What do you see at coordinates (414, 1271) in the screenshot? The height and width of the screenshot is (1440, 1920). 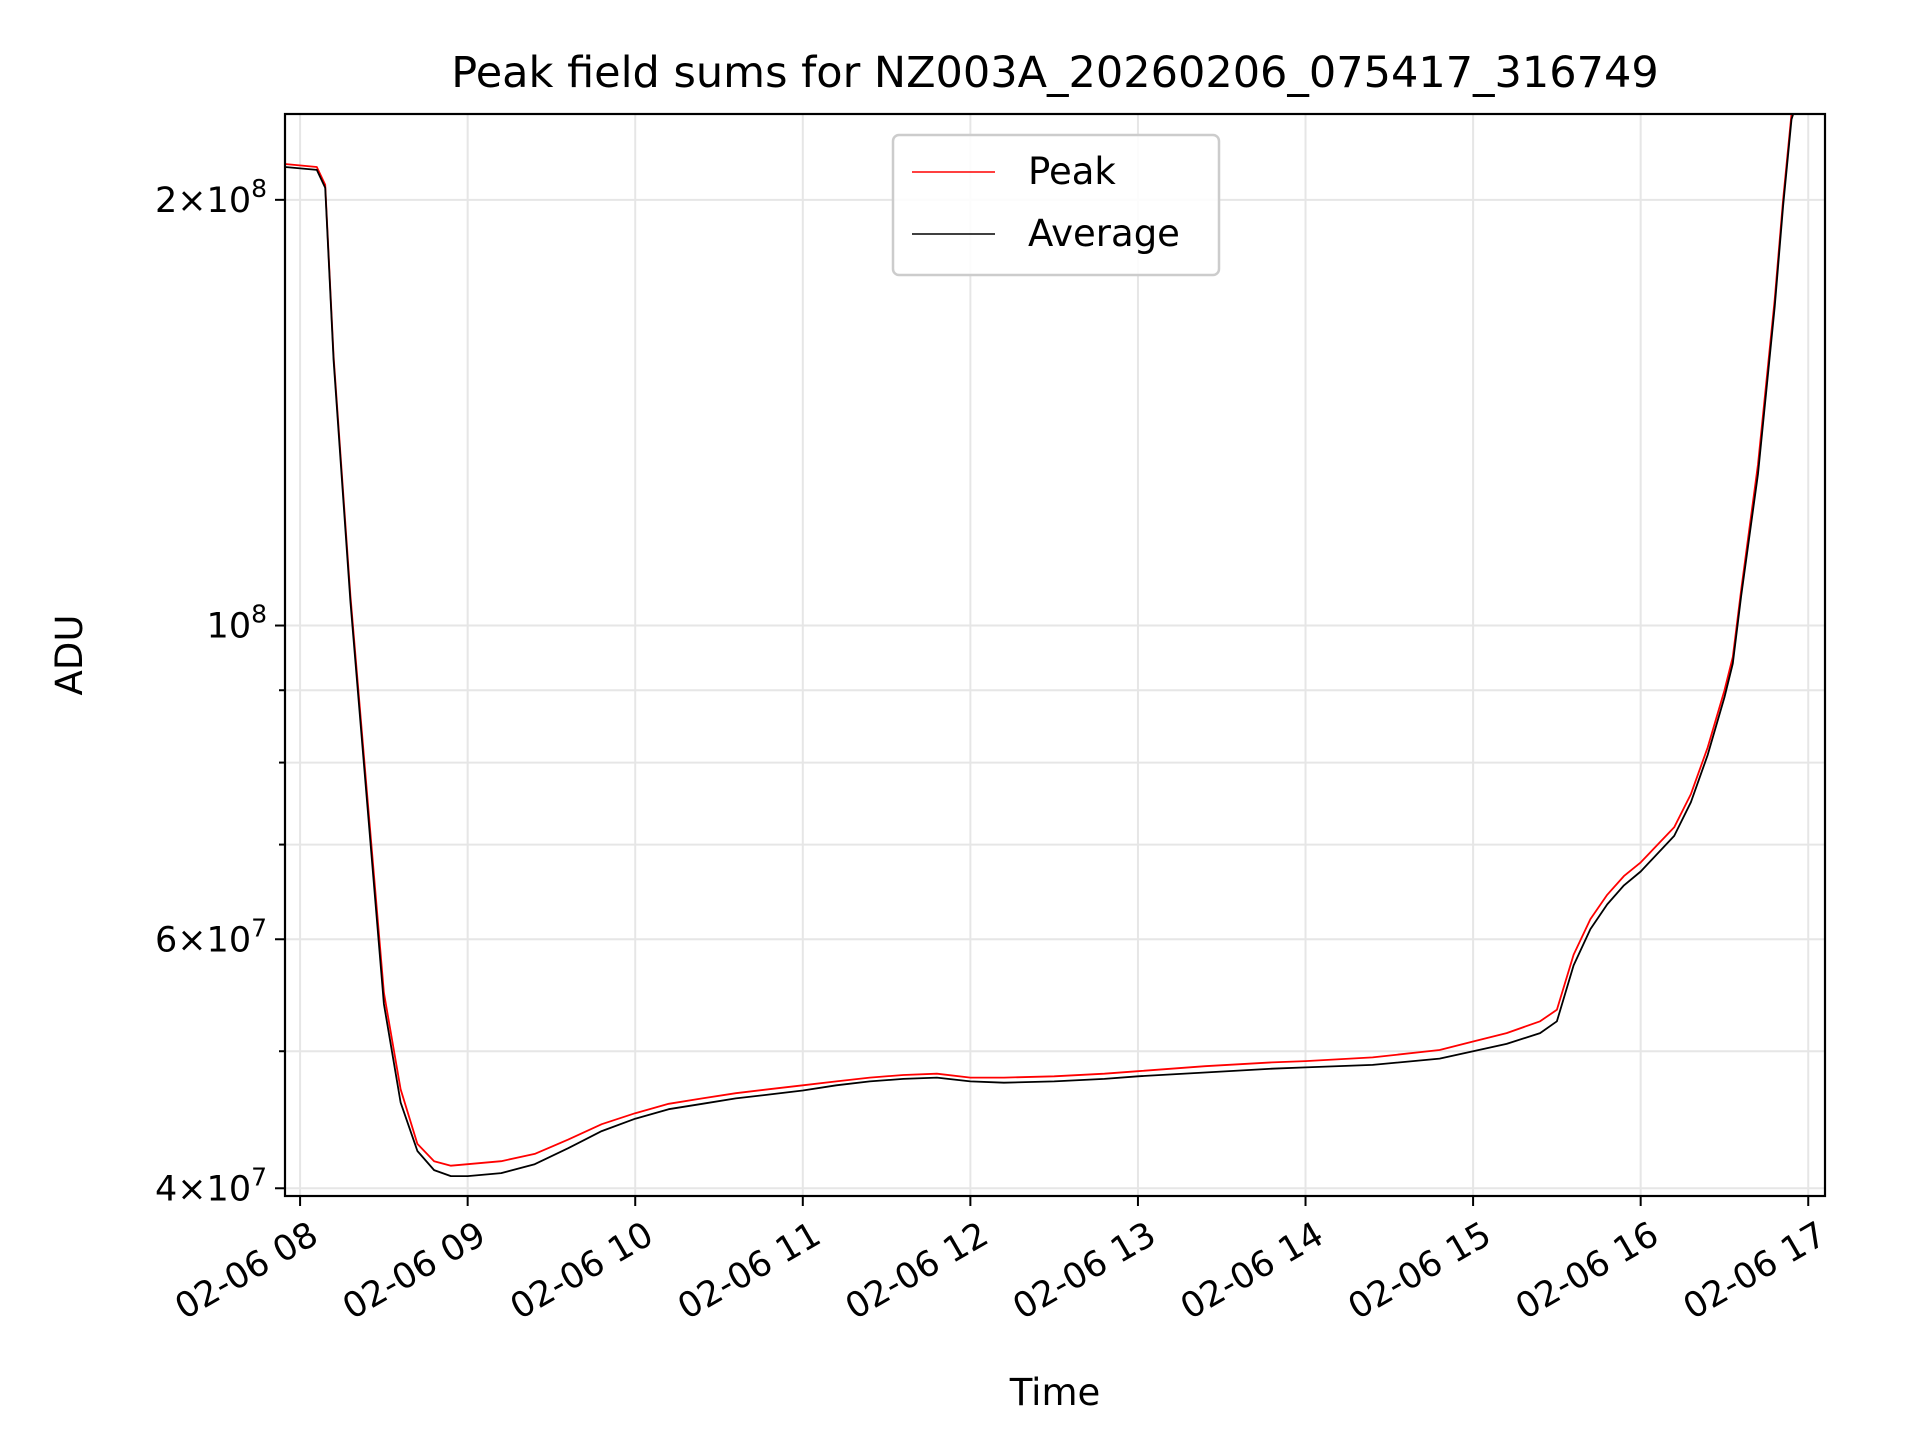 I see `x-tick-label: 02-06 09` at bounding box center [414, 1271].